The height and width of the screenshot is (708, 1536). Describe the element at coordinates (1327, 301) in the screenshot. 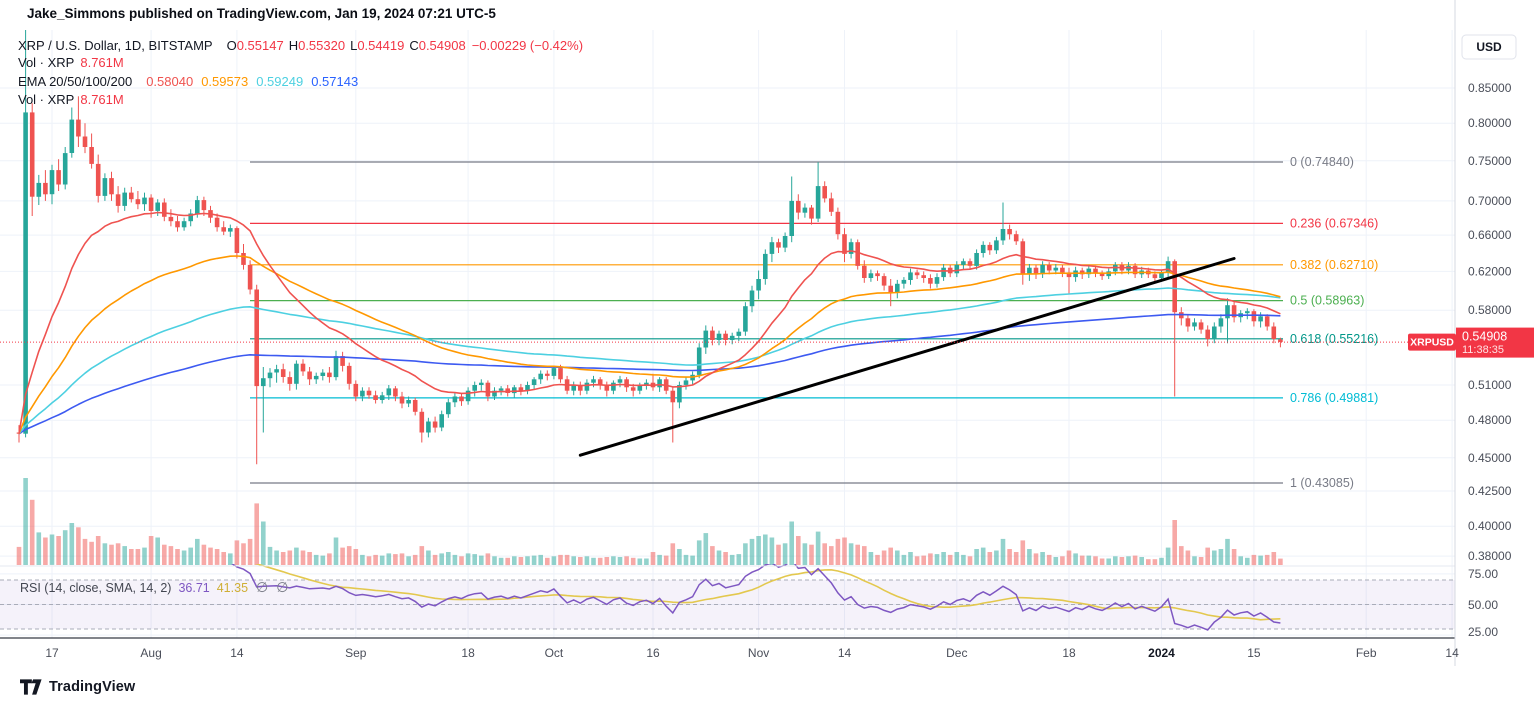

I see `fib-level-label: 0.5 (0.58963)` at that location.